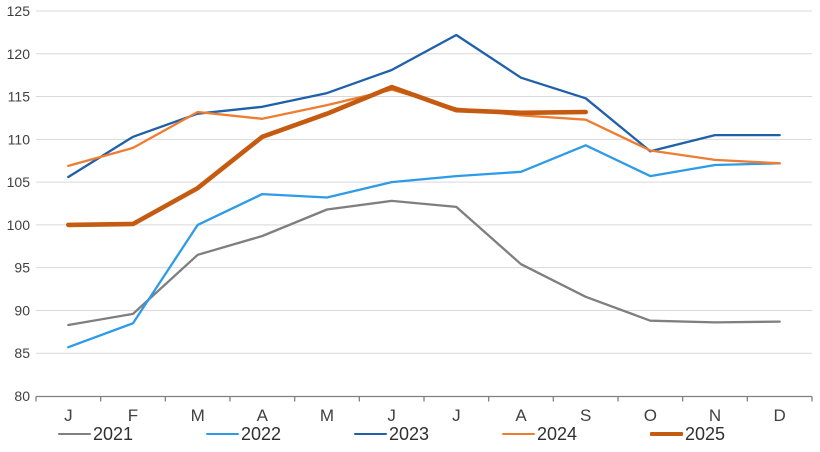 The height and width of the screenshot is (452, 820). What do you see at coordinates (19, 225) in the screenshot?
I see `y-axis-label: 100` at bounding box center [19, 225].